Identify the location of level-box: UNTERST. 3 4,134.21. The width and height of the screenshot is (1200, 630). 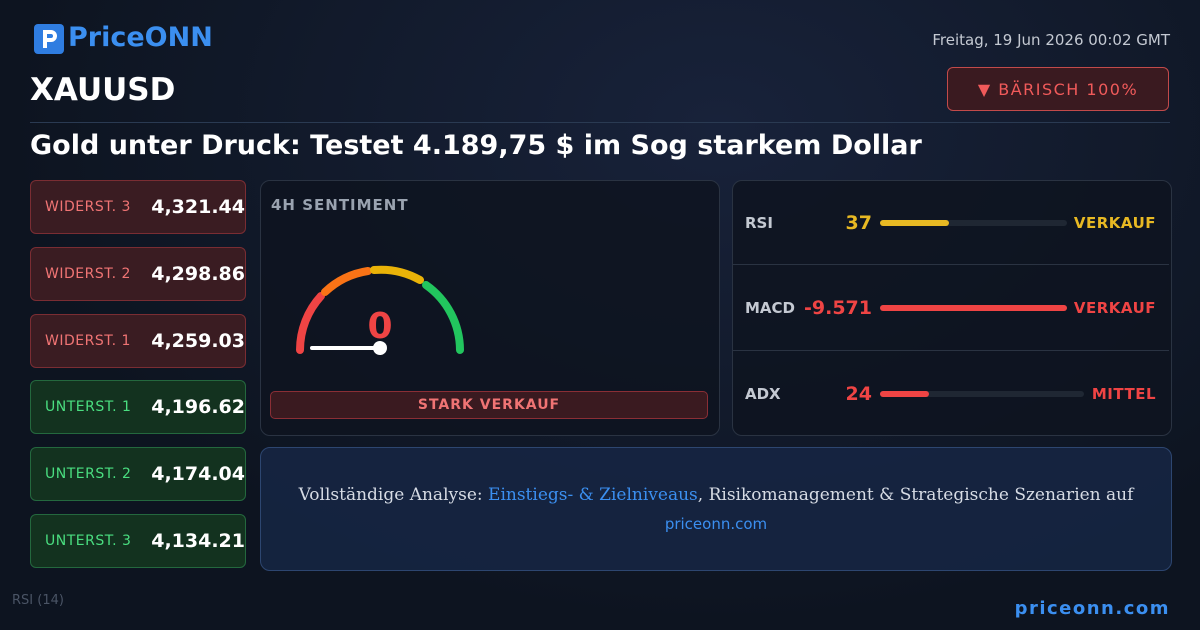
(138, 541).